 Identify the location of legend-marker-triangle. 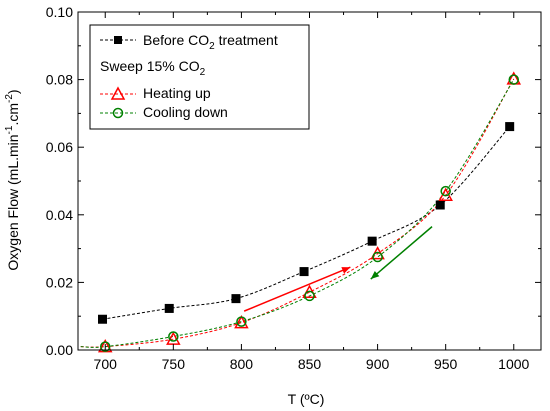
(118, 93).